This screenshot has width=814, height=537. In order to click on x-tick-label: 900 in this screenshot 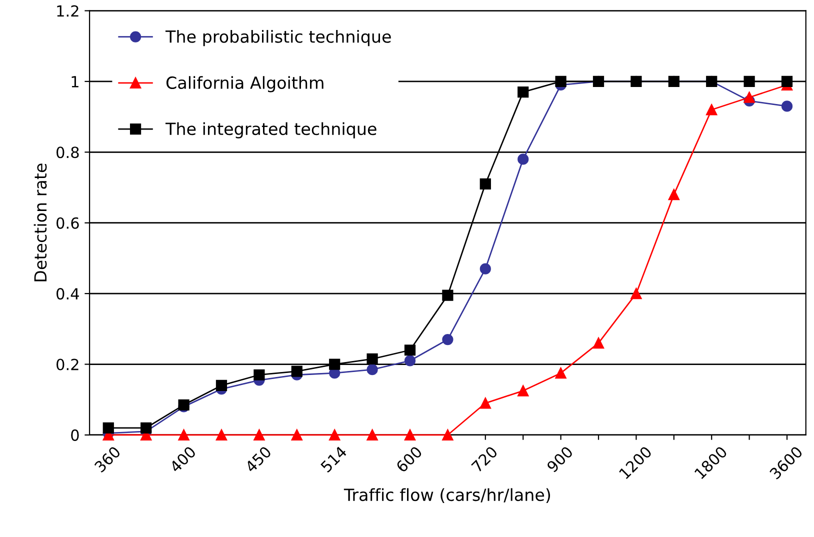, I will do `click(560, 459)`.